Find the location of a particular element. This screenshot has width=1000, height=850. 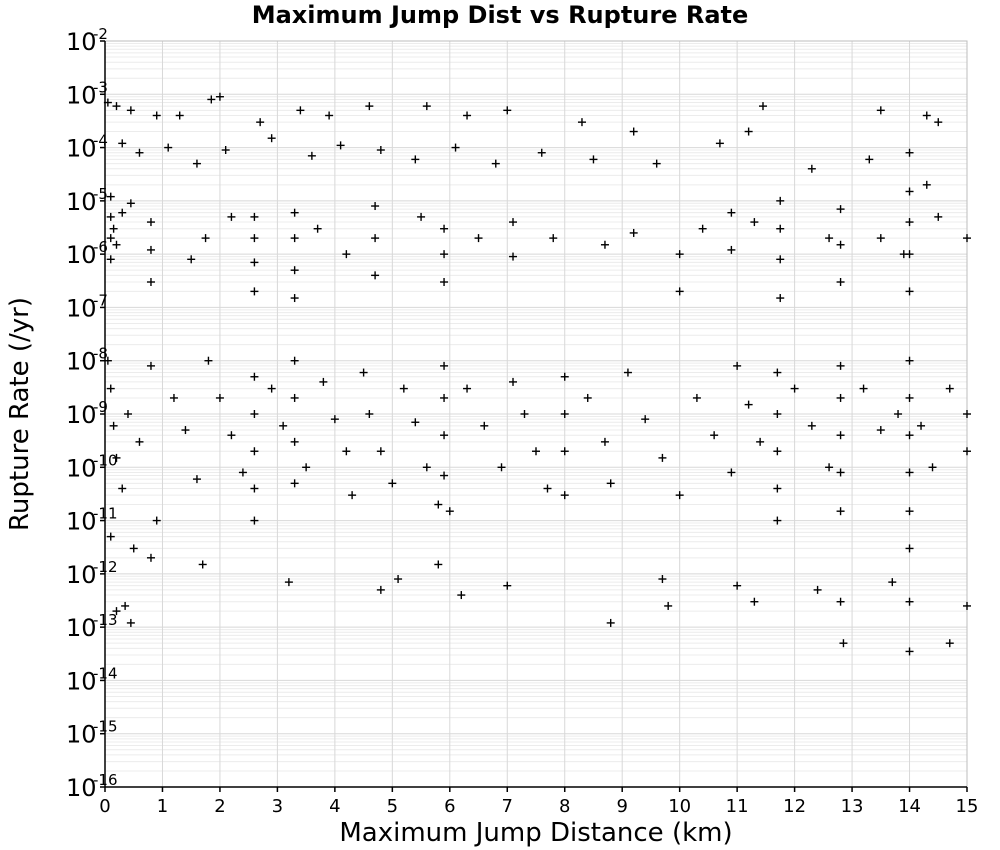

y-axis-label: Rupture Rate (/yr) is located at coordinates (20, 414).